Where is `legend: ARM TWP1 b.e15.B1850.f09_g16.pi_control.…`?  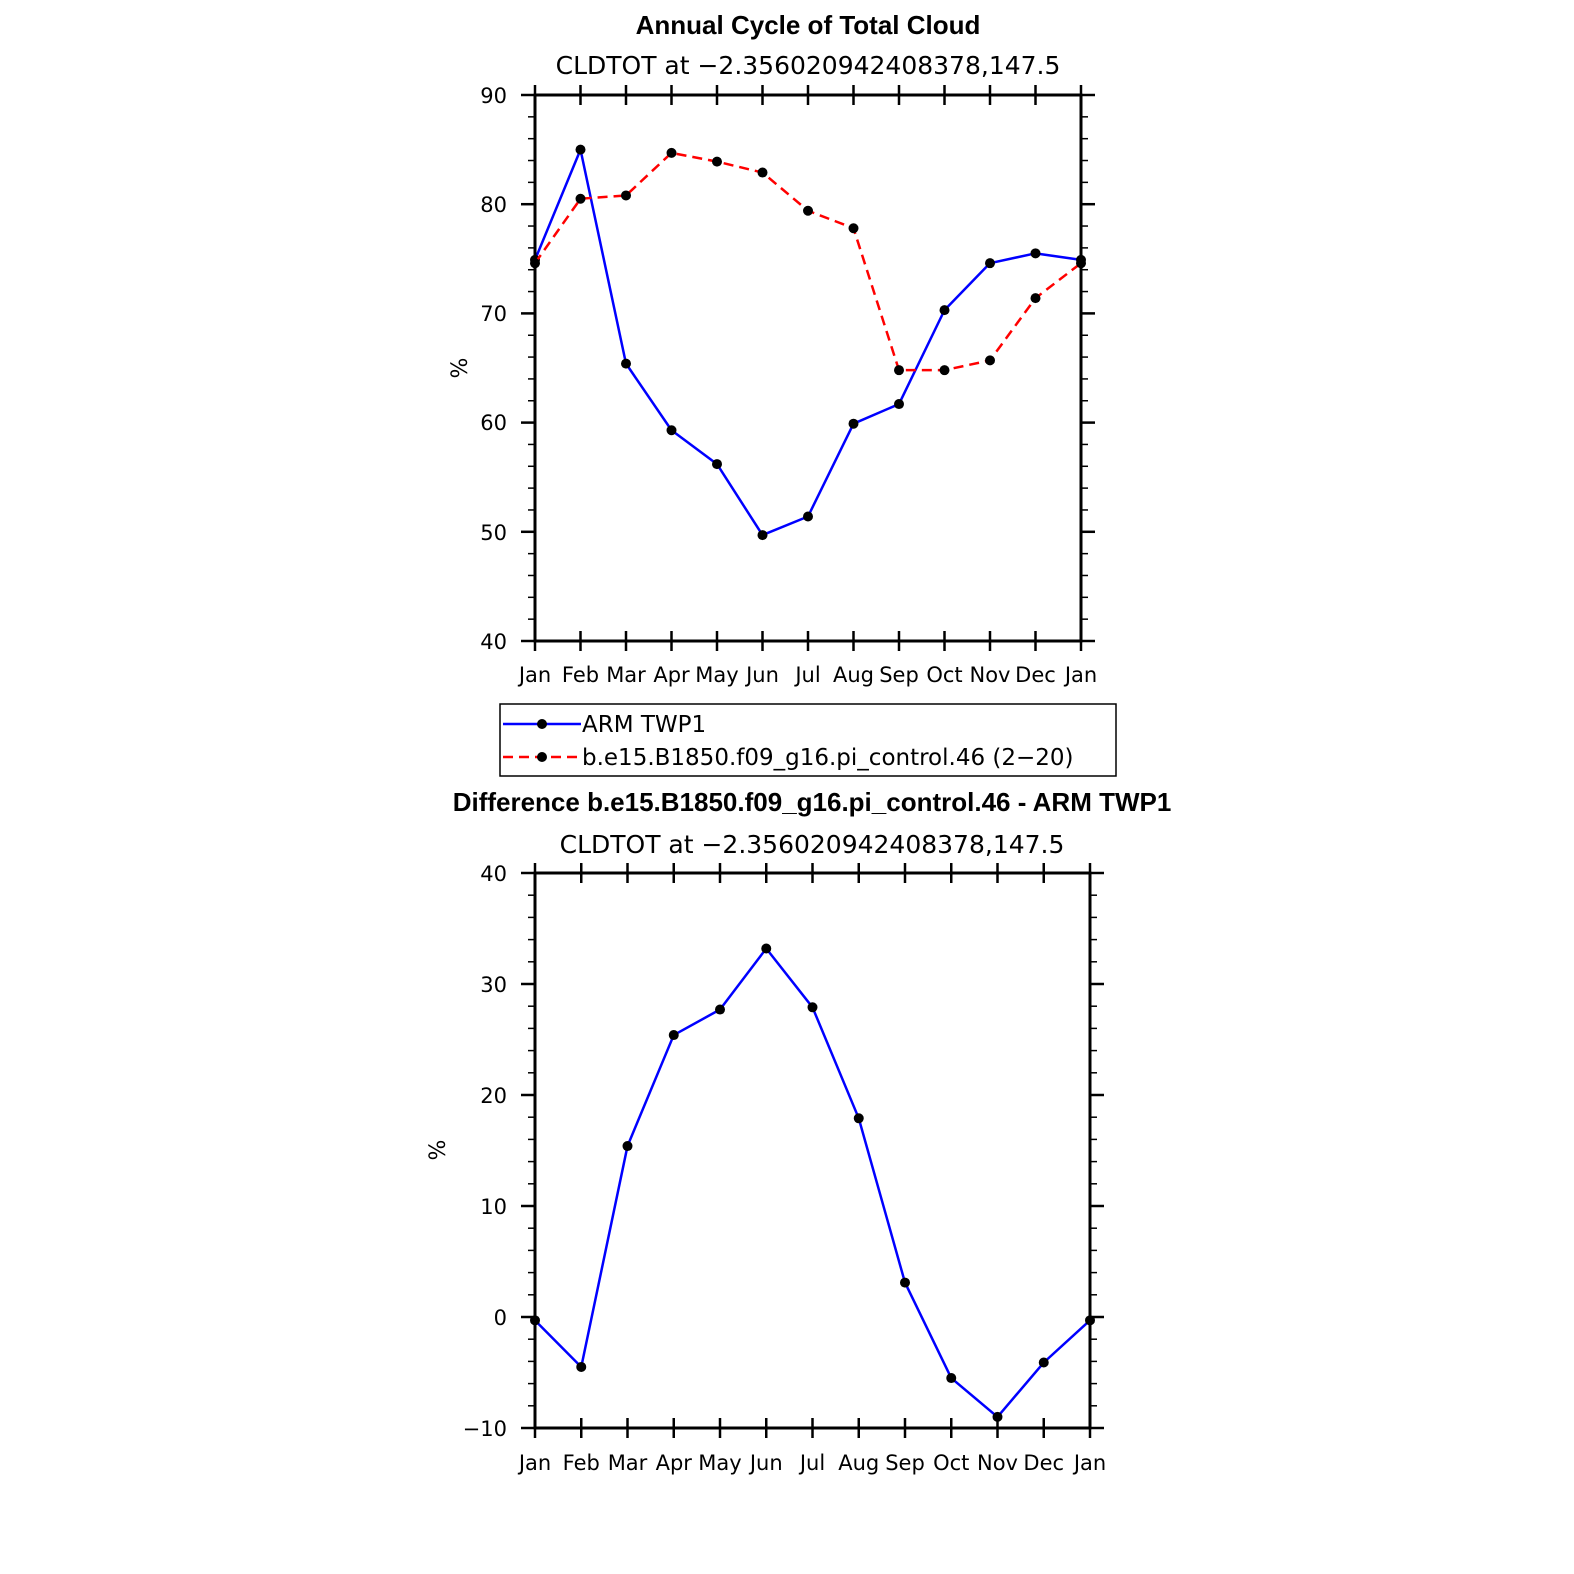
legend: ARM TWP1 b.e15.B1850.f09_g16.pi_control.… is located at coordinates (808, 740).